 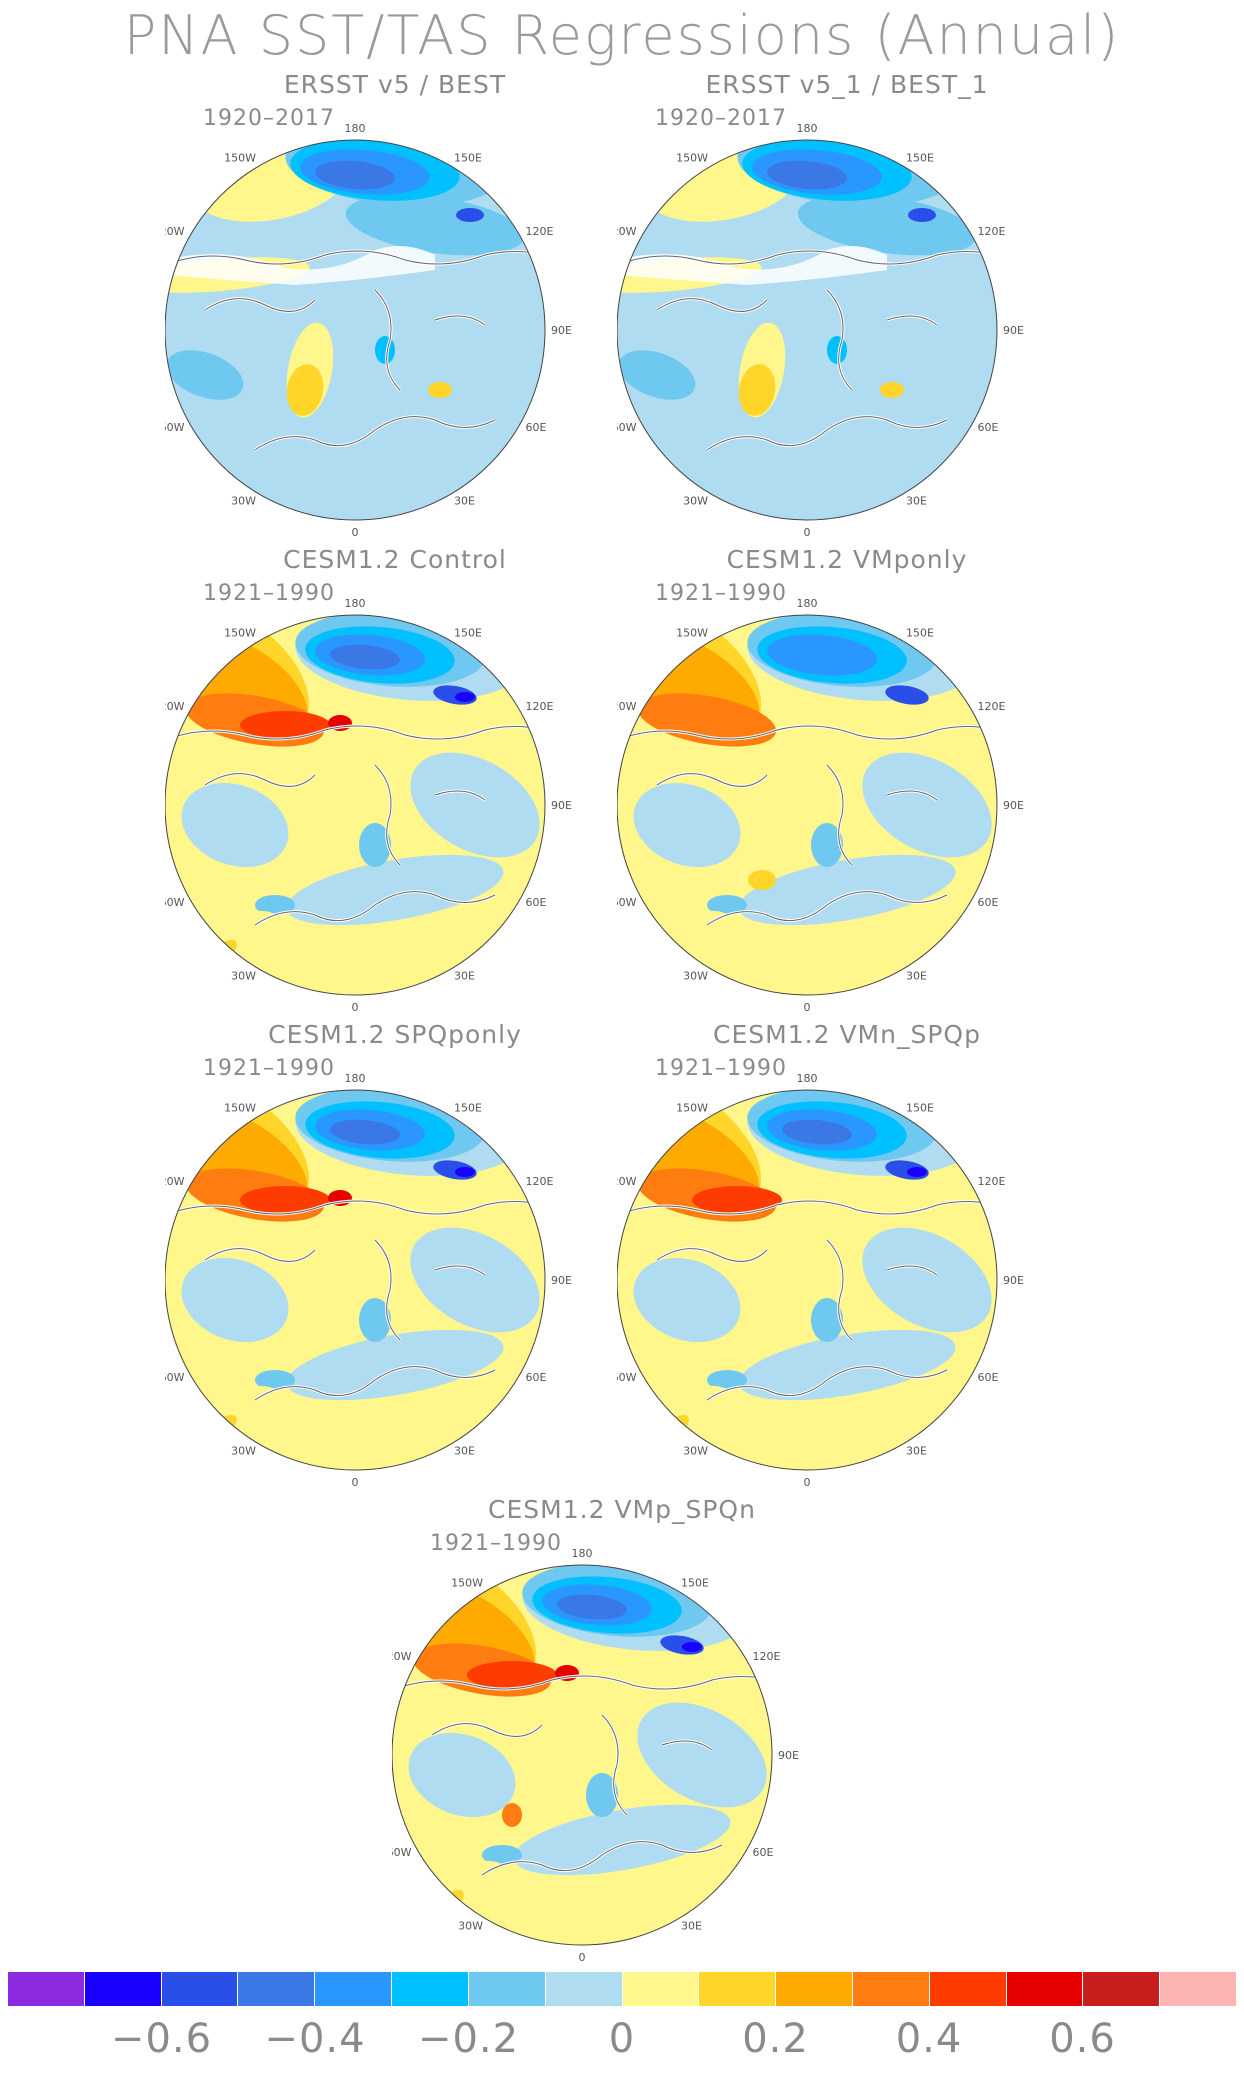 I want to click on colorbar, so click(x=622, y=1989).